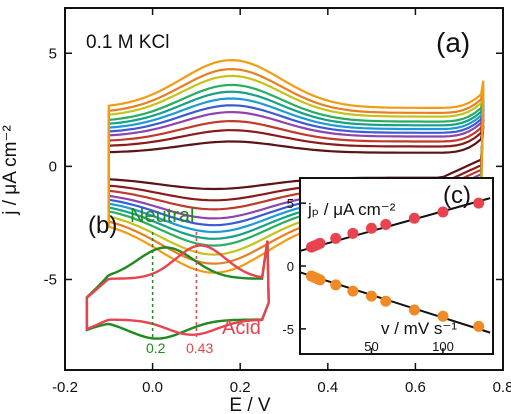 Image resolution: width=511 pixels, height=414 pixels. I want to click on panel-a-label: (a), so click(453, 42).